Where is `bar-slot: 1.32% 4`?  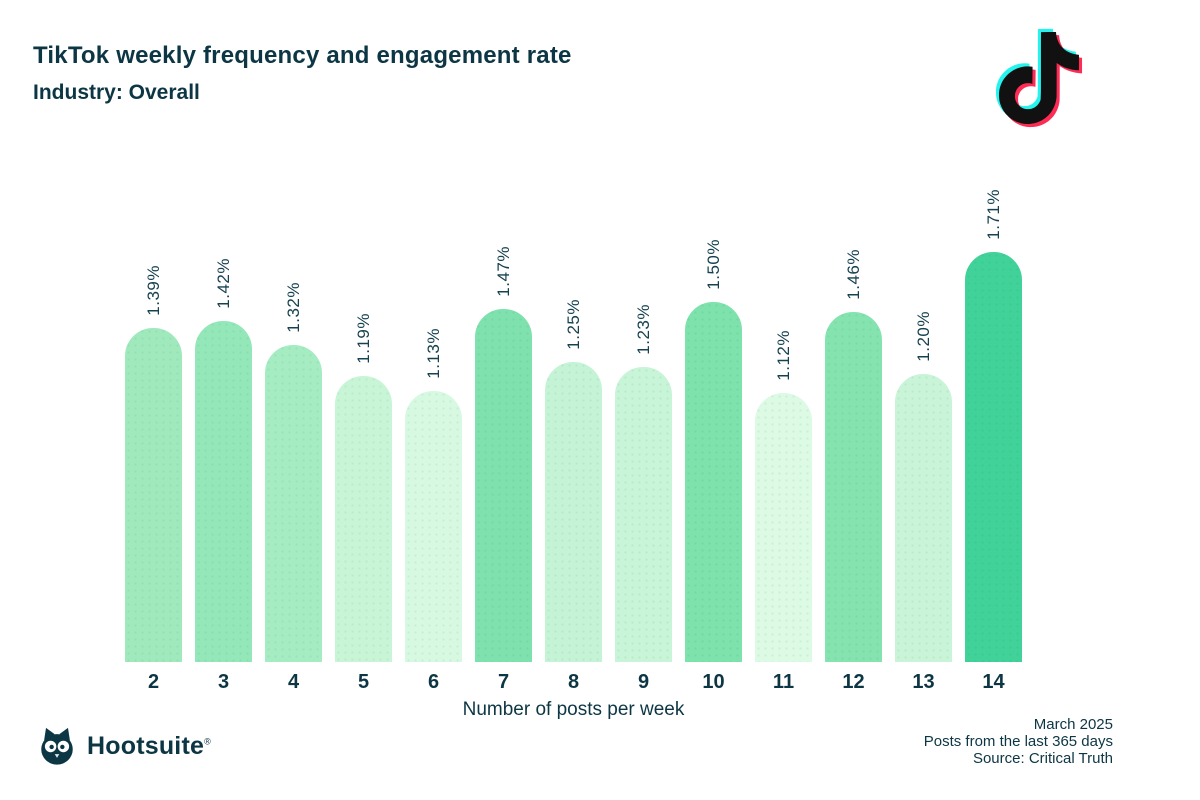
bar-slot: 1.32% 4 is located at coordinates (293, 437).